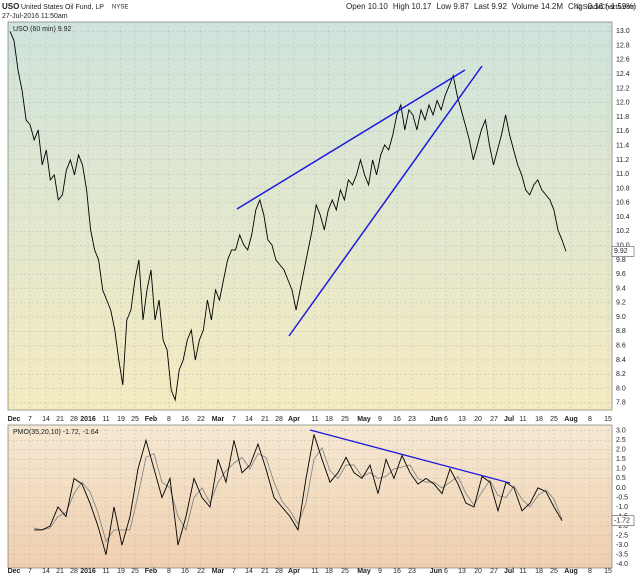 This screenshot has width=640, height=576. What do you see at coordinates (622, 174) in the screenshot?
I see `y-tick-label: 11.0` at bounding box center [622, 174].